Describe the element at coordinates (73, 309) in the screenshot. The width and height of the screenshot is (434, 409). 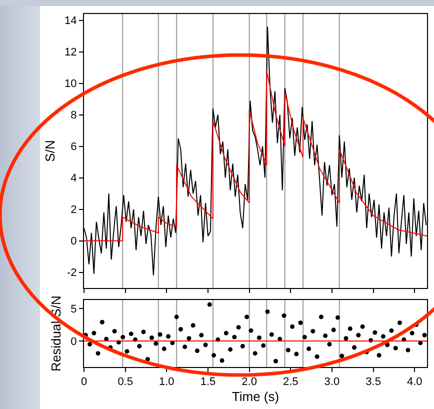
I see `y-tick-label: 5` at that location.